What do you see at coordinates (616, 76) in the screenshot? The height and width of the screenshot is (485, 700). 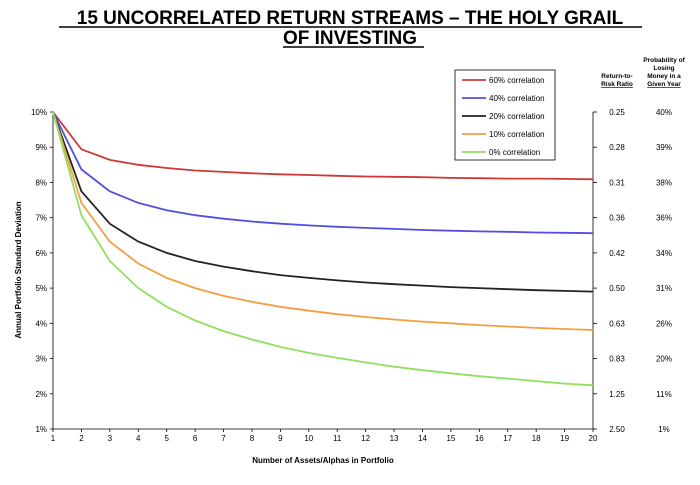 I see `header-ratio-line1: Return-to-` at bounding box center [616, 76].